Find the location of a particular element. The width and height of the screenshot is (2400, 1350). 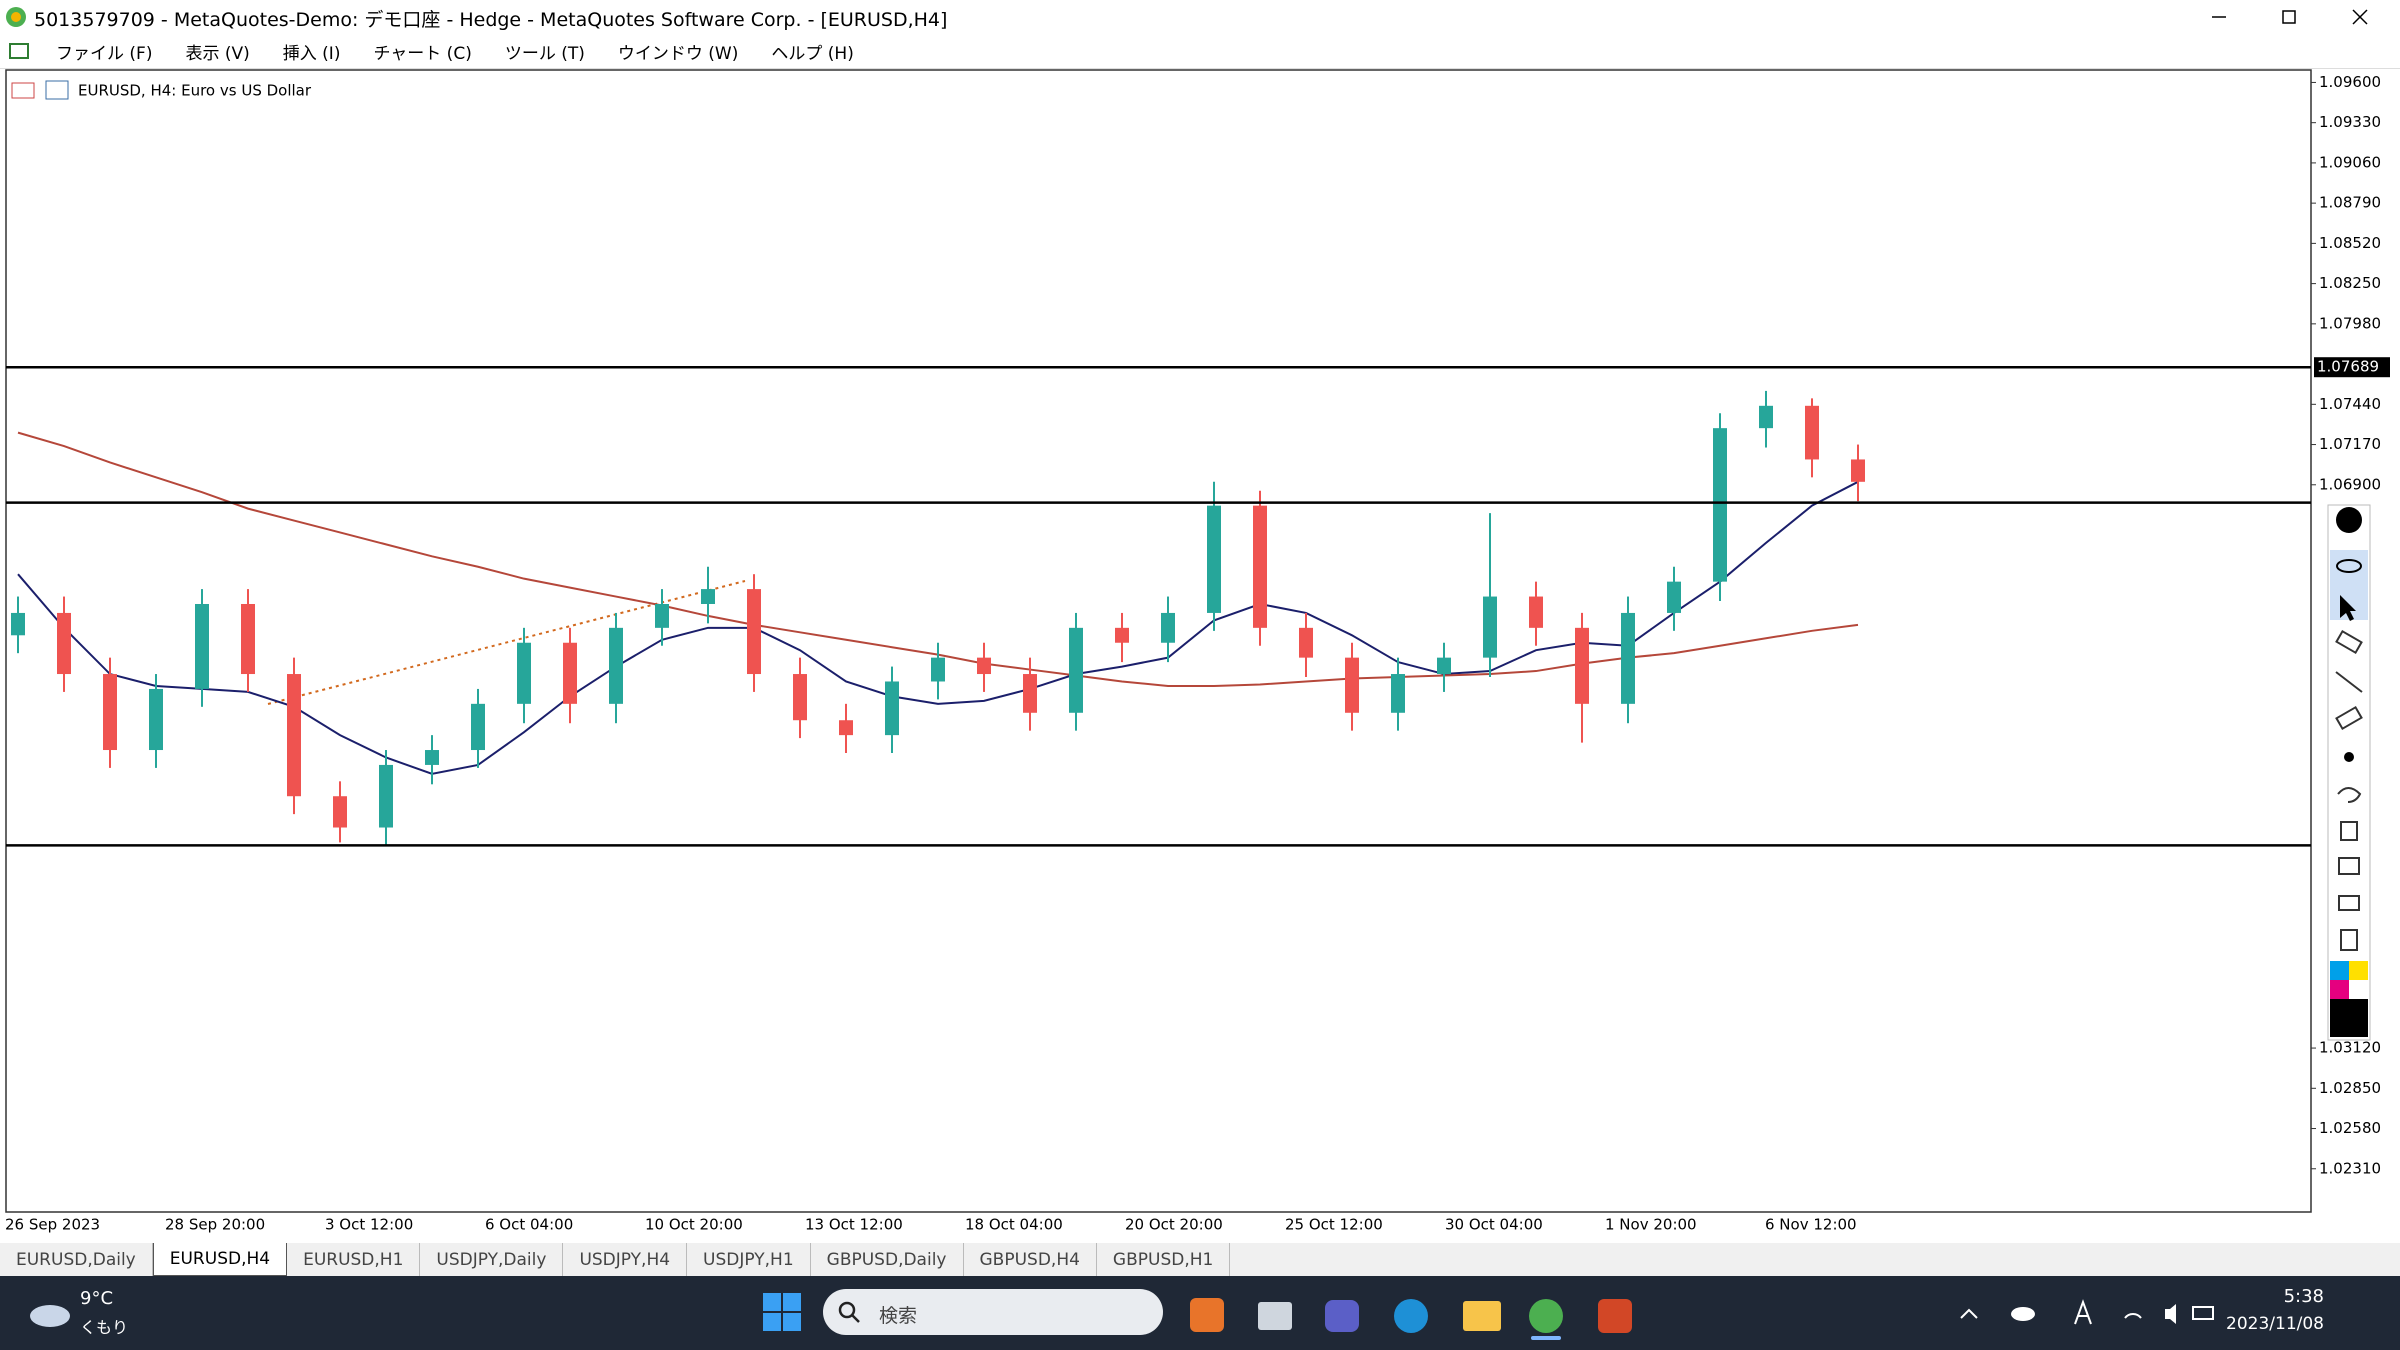

menu-item: ツール (T) is located at coordinates (544, 53).